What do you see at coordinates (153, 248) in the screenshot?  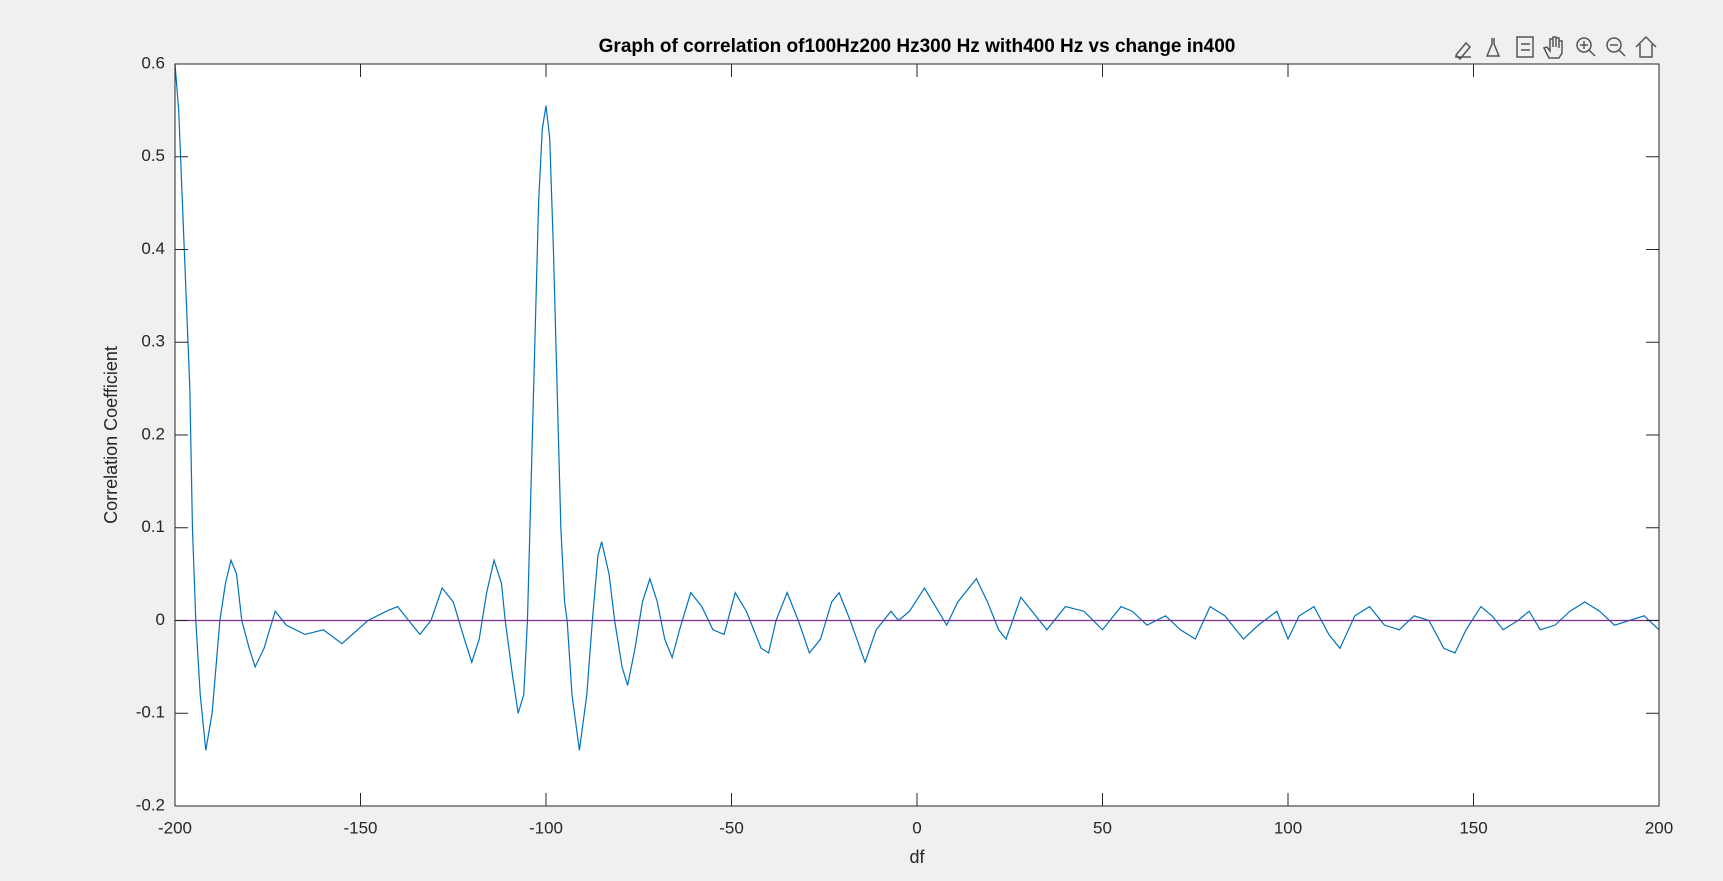 I see `y-tick-label: 0.4` at bounding box center [153, 248].